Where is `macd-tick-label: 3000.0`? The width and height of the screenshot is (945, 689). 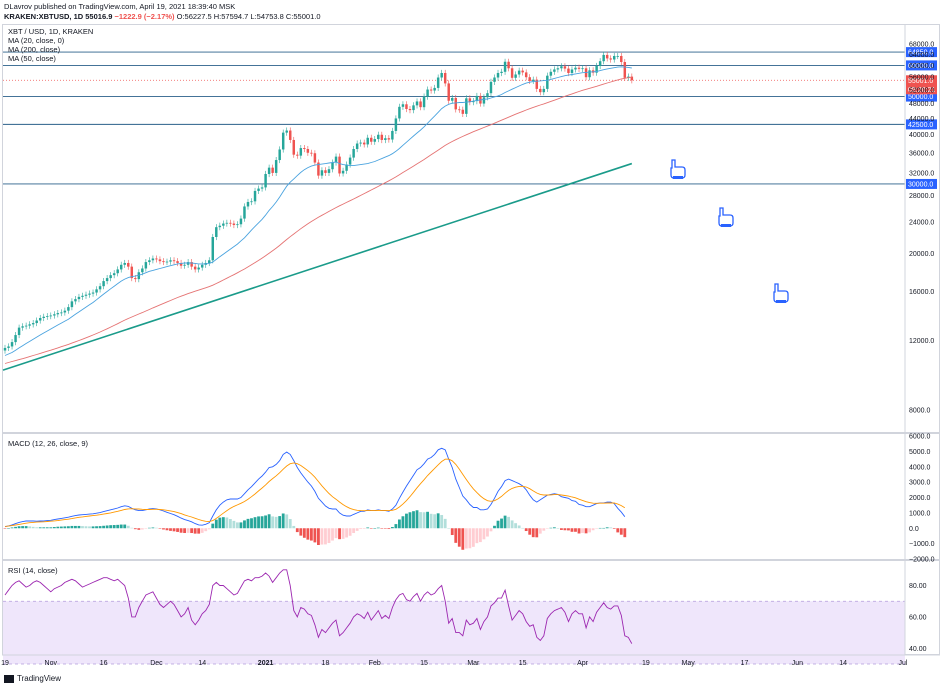
macd-tick-label: 3000.0 is located at coordinates (920, 483).